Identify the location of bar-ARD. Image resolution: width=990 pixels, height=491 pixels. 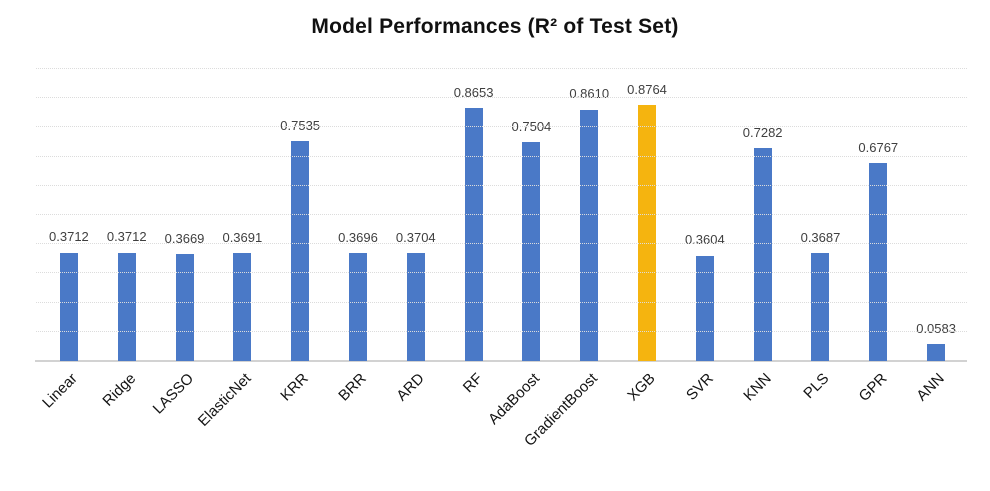
(415, 306).